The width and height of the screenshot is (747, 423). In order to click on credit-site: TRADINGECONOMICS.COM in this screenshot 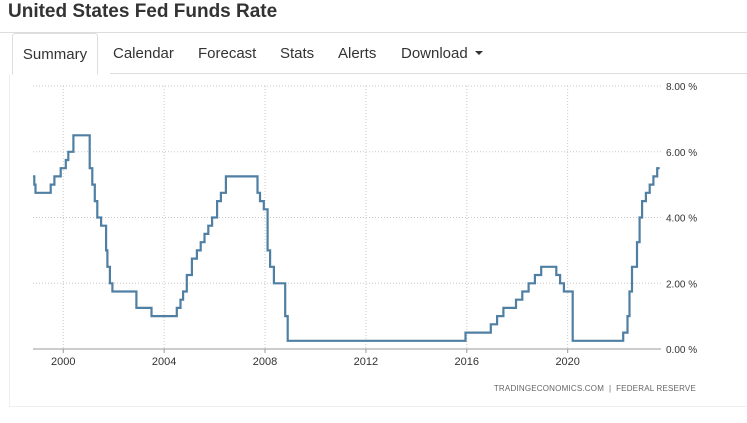, I will do `click(549, 388)`.